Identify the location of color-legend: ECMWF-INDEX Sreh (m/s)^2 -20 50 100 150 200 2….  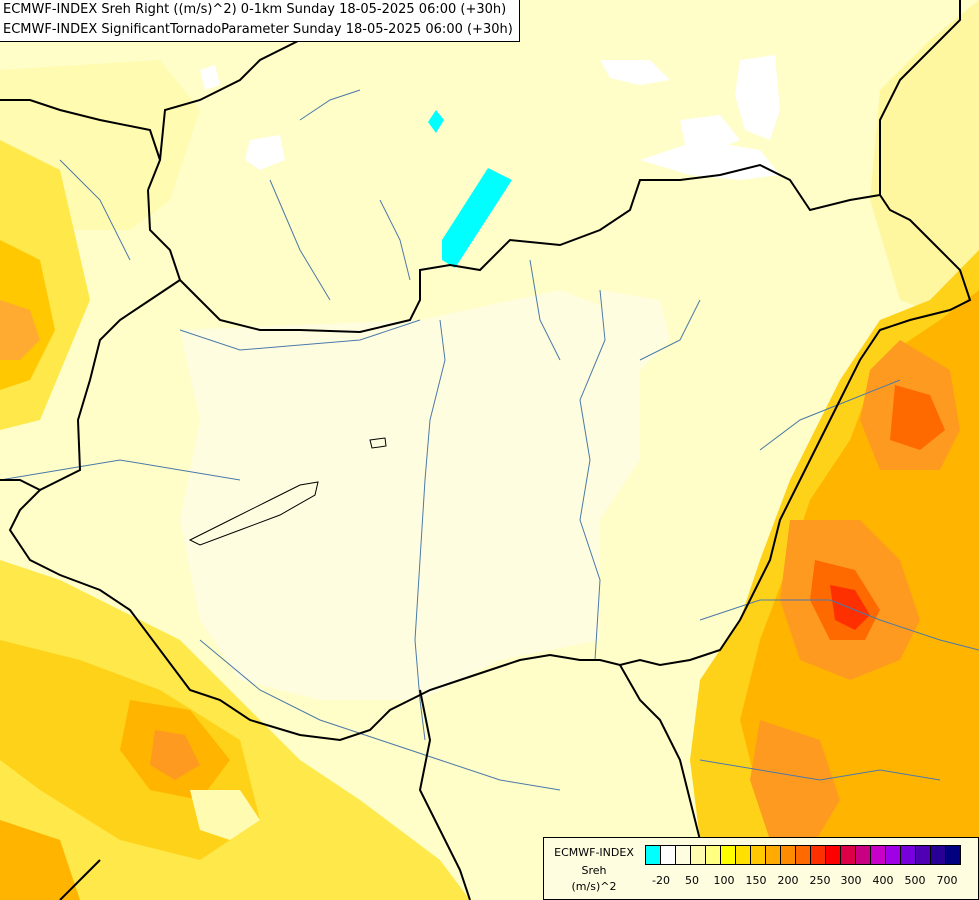
(761, 868).